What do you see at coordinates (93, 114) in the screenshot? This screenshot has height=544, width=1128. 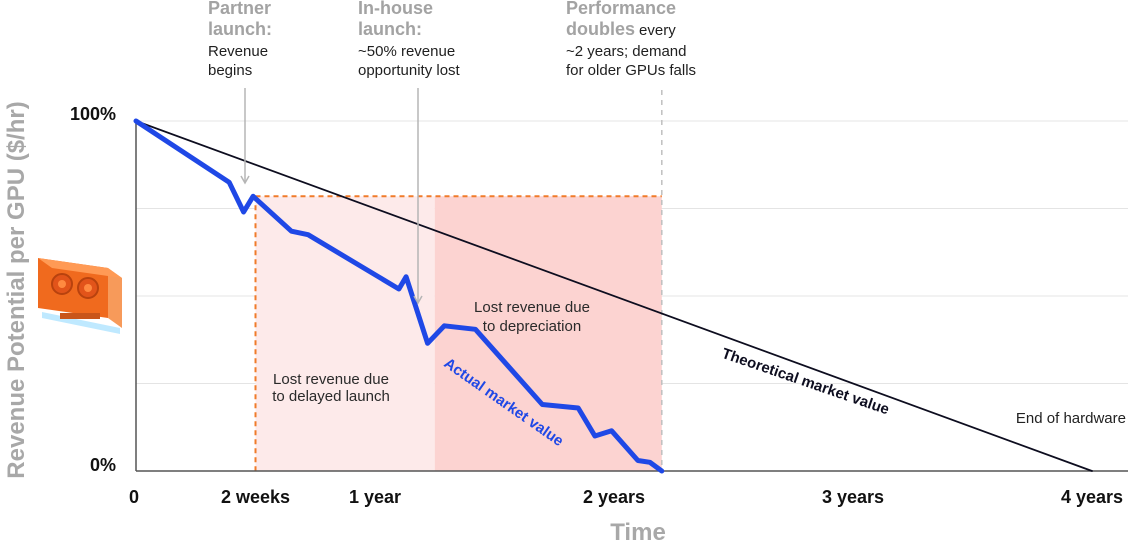 I see `y-tick-label: 100%` at bounding box center [93, 114].